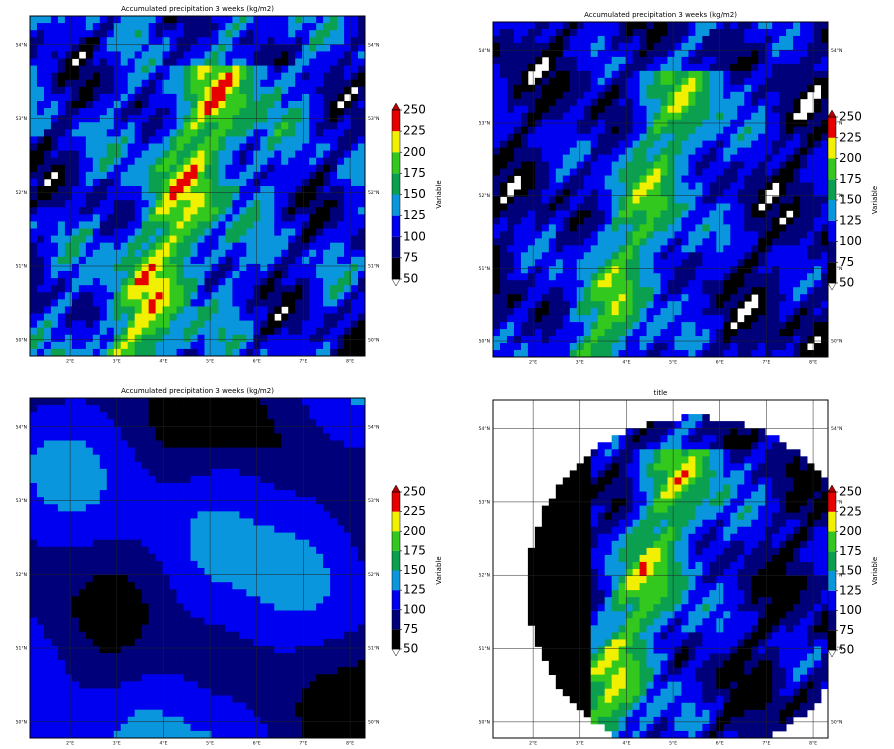  What do you see at coordinates (414, 236) in the screenshot?
I see `colorbar-tick-label: 100` at bounding box center [414, 236].